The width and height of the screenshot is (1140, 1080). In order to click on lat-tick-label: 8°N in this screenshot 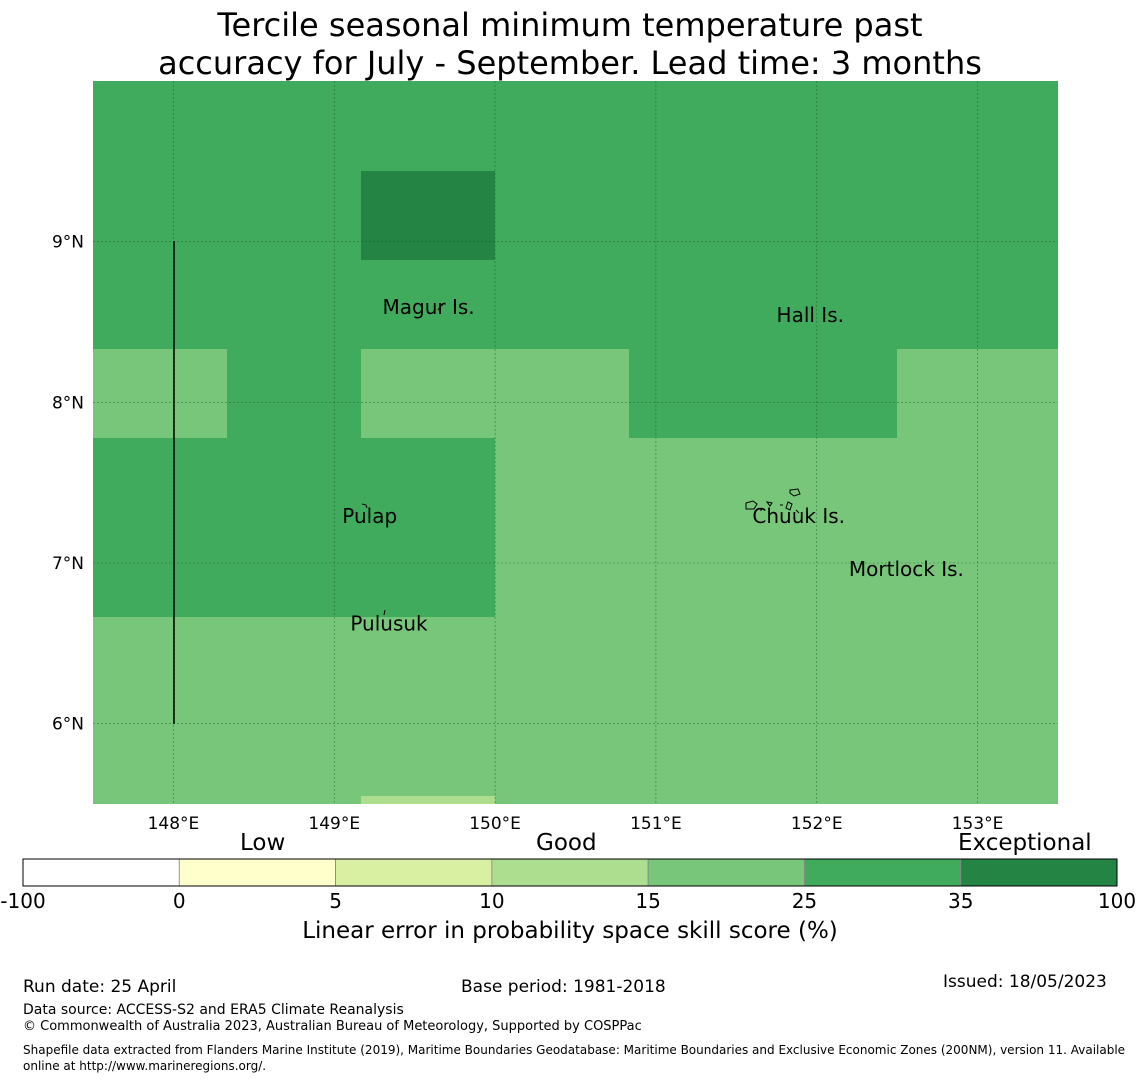, I will do `click(68, 403)`.